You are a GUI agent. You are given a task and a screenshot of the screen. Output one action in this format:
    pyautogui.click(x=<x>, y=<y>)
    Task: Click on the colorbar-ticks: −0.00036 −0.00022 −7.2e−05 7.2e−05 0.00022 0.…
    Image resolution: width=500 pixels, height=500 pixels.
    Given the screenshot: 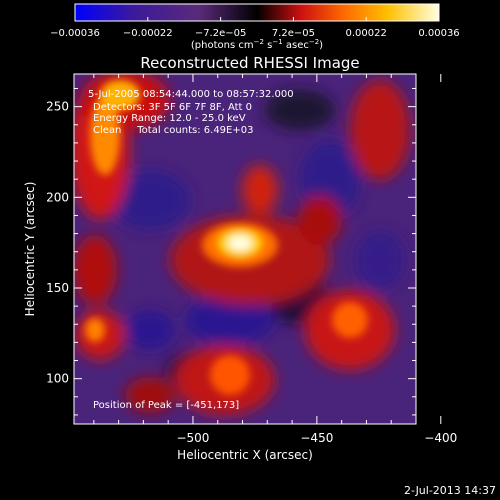 What is the action you would take?
    pyautogui.click(x=255, y=28)
    